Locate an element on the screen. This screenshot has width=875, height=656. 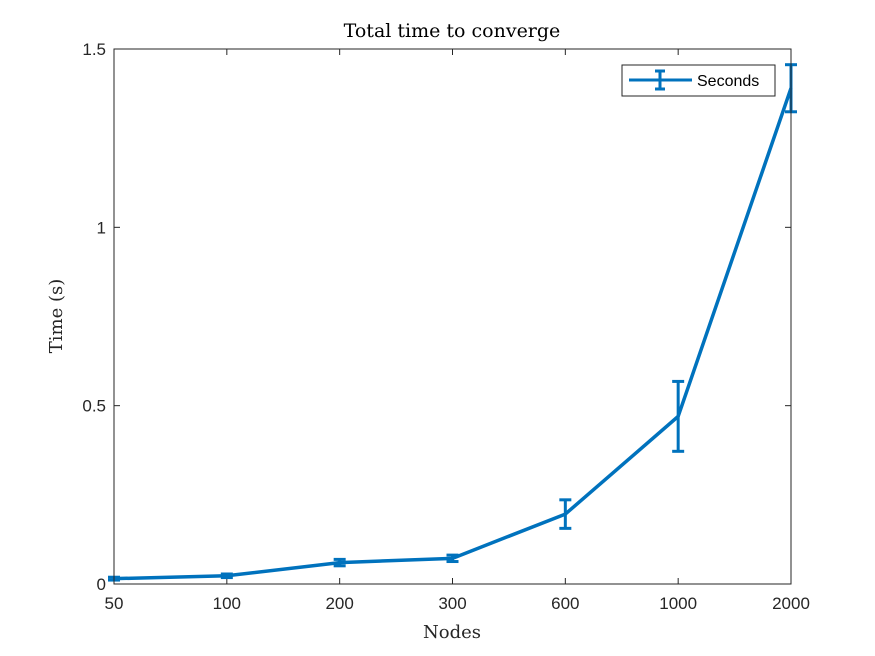
legend: Seconds is located at coordinates (698, 80).